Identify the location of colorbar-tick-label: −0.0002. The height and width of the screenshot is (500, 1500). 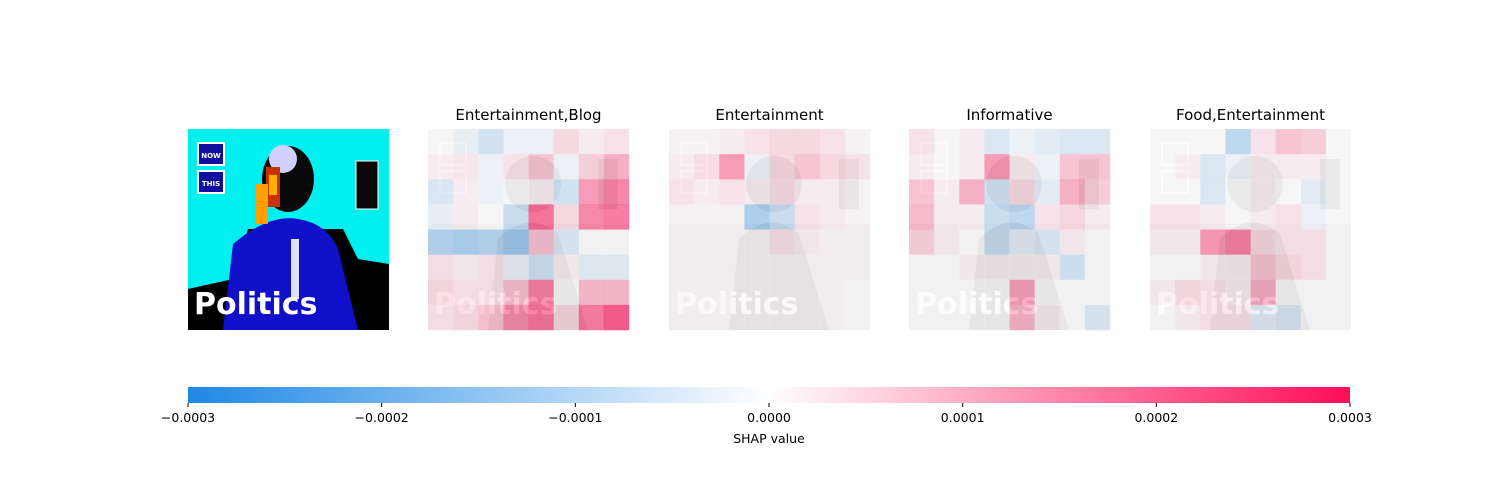
(382, 417).